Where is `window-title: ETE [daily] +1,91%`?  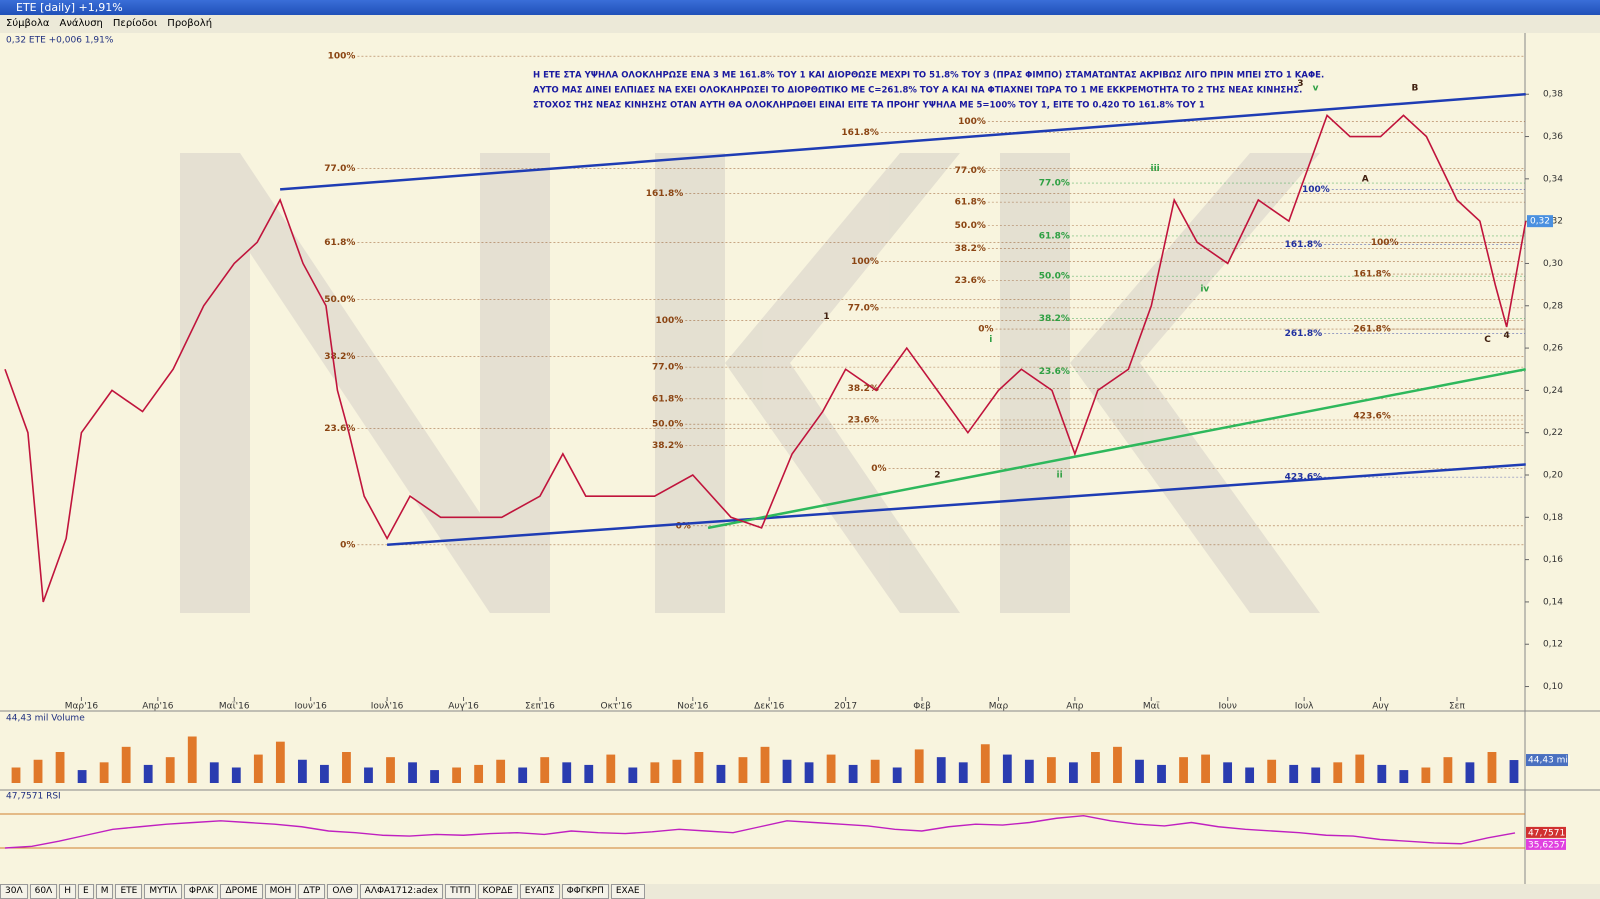 window-title: ETE [daily] +1,91% is located at coordinates (800, 7).